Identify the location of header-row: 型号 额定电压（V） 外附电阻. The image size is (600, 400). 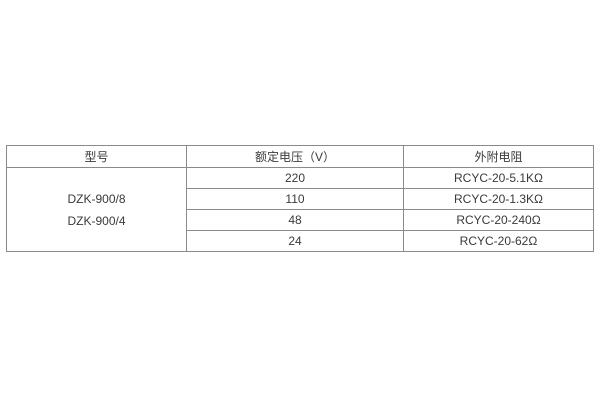
(300, 156).